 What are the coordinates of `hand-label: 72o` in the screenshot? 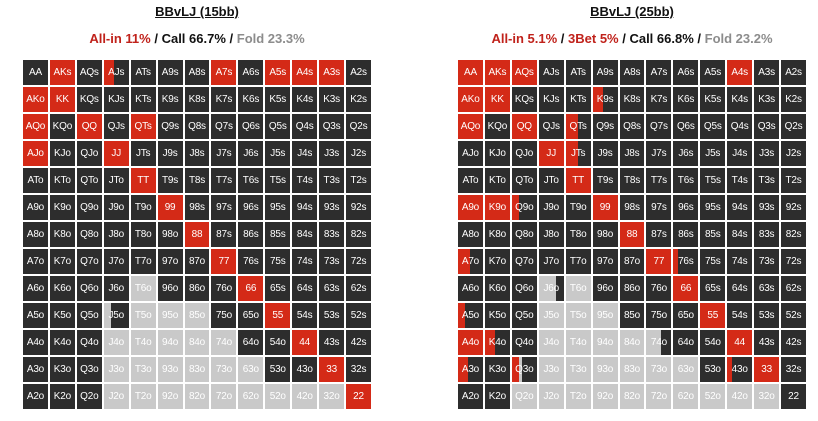 It's located at (223, 396).